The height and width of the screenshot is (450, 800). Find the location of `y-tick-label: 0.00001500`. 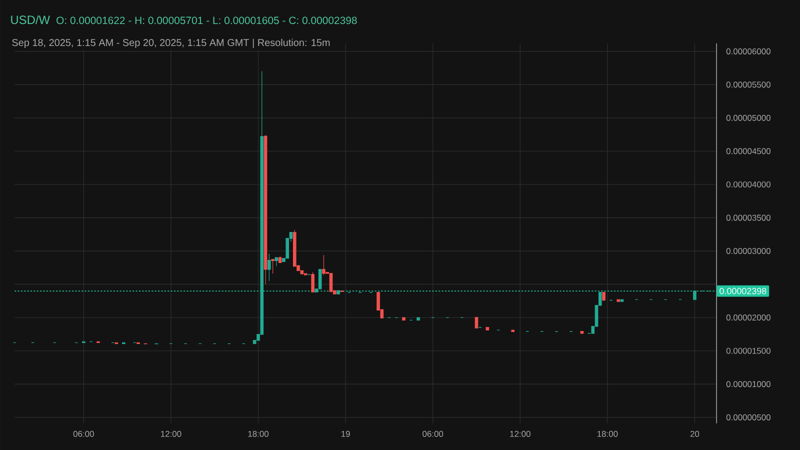

y-tick-label: 0.00001500 is located at coordinates (748, 351).